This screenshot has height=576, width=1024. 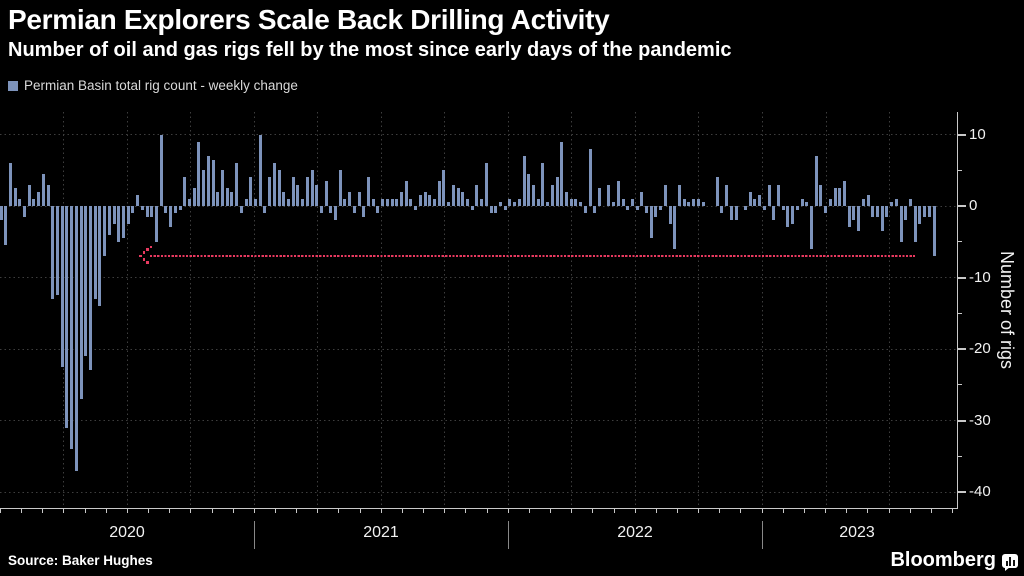 I want to click on legend-swatch-icon, so click(x=13, y=85).